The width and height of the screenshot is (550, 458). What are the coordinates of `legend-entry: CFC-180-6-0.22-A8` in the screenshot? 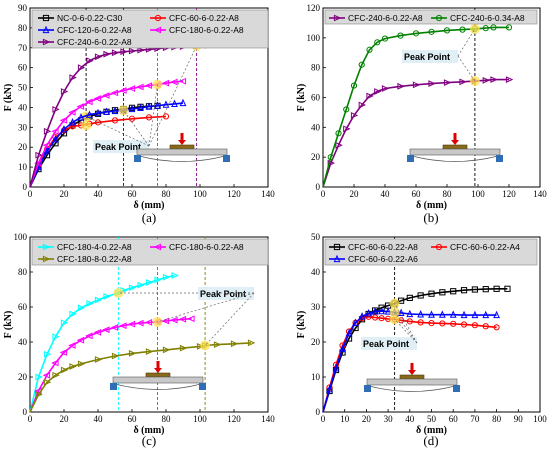 It's located at (206, 30).